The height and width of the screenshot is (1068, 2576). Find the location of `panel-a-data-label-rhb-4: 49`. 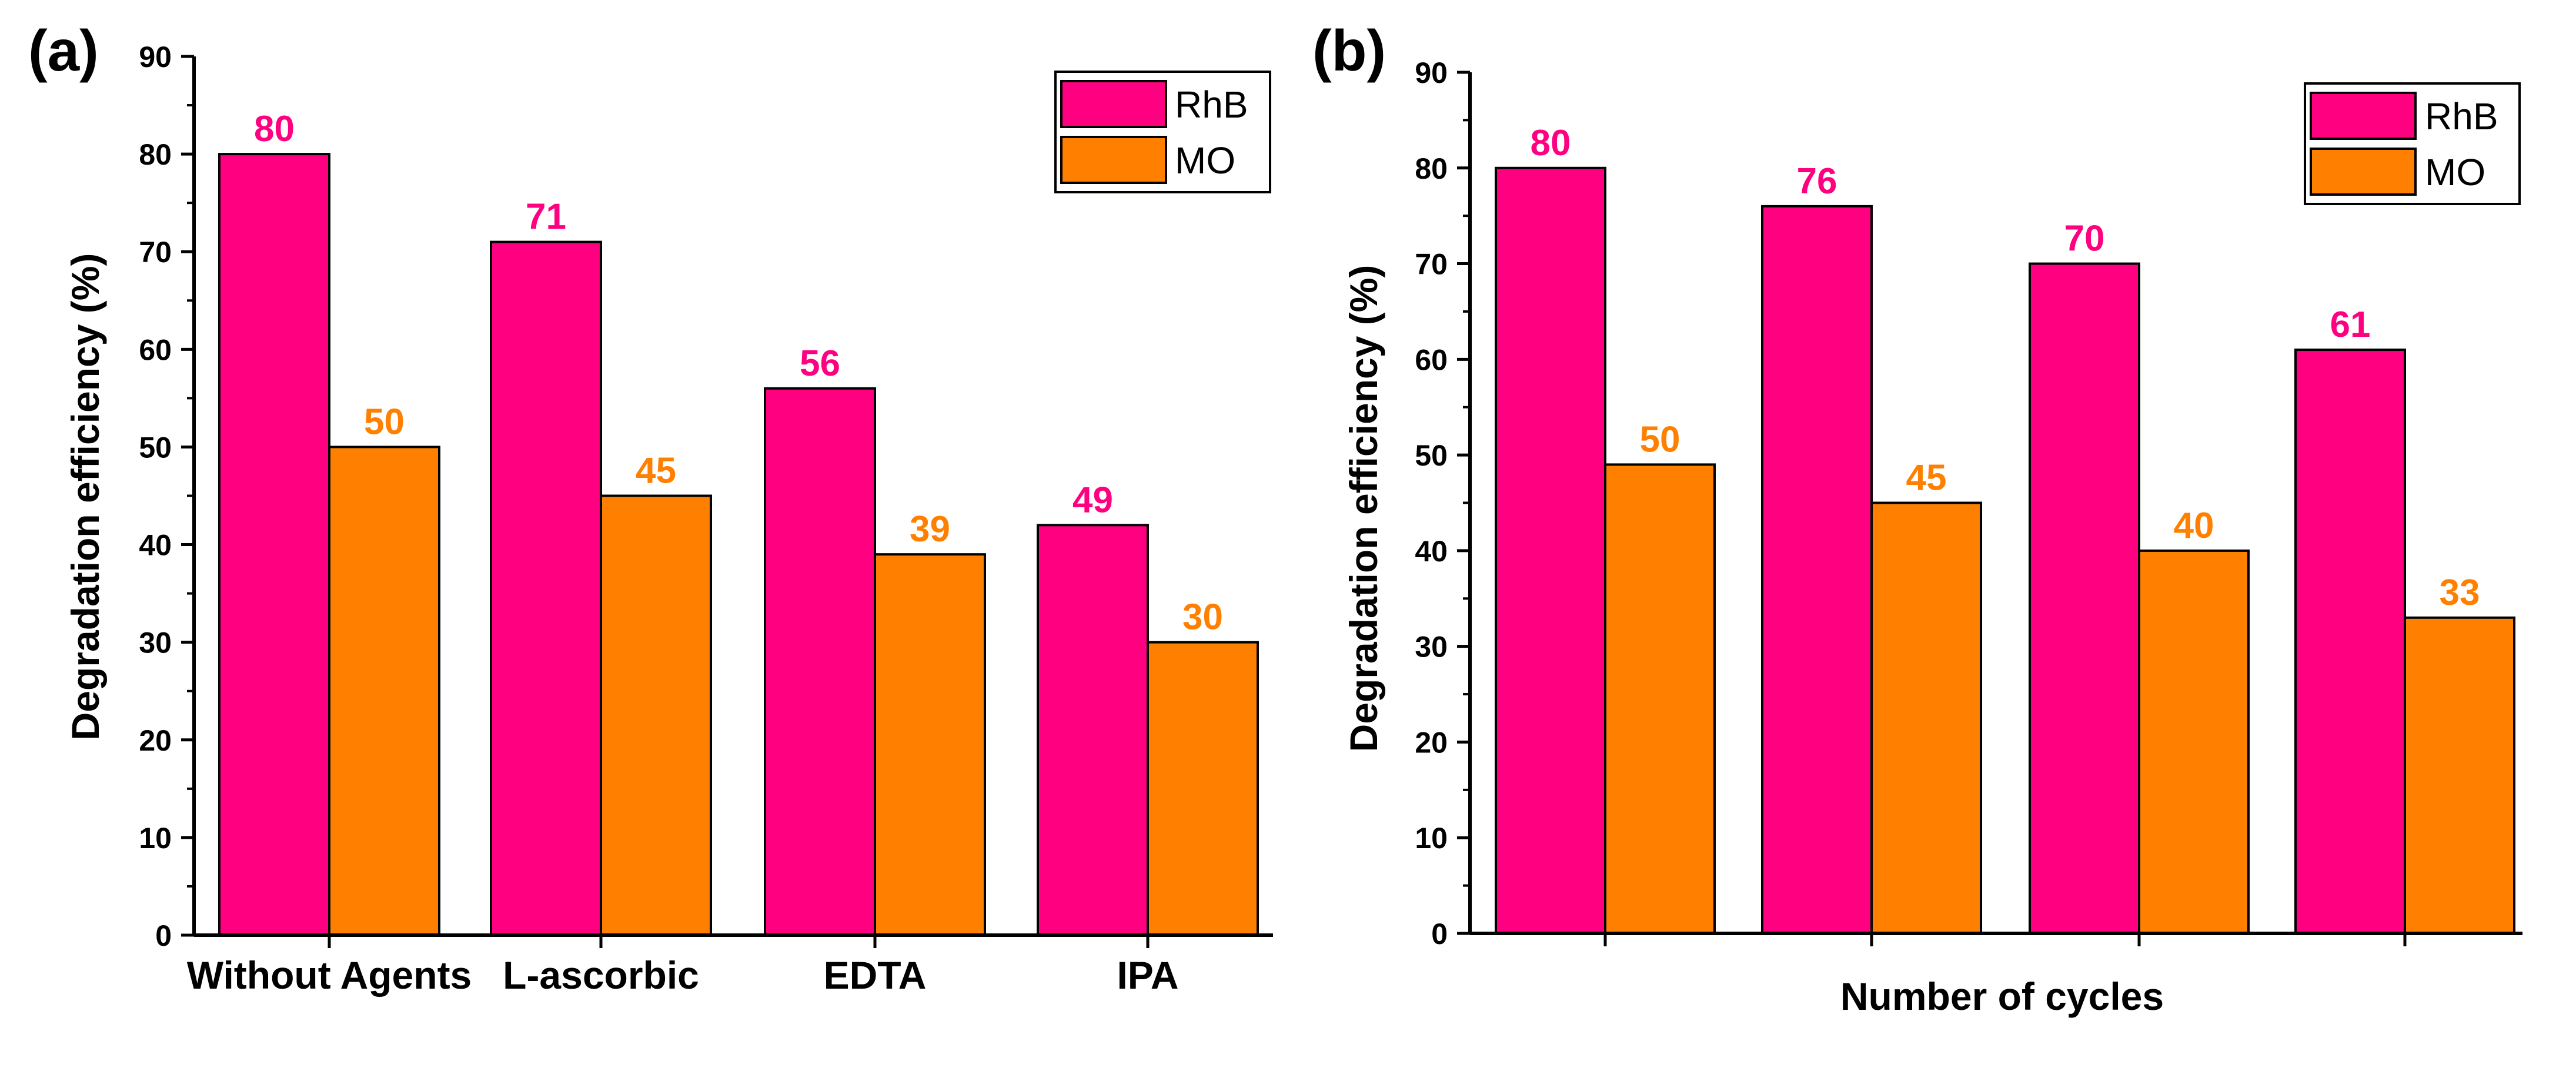

panel-a-data-label-rhb-4: 49 is located at coordinates (1093, 500).